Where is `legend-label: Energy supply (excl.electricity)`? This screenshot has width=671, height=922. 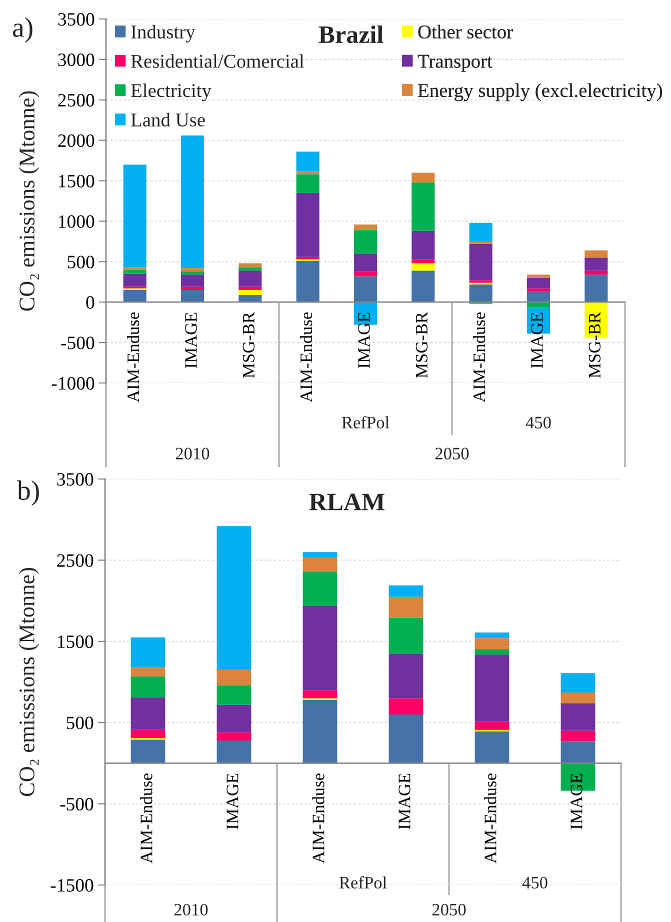
legend-label: Energy supply (excl.electricity) is located at coordinates (540, 92).